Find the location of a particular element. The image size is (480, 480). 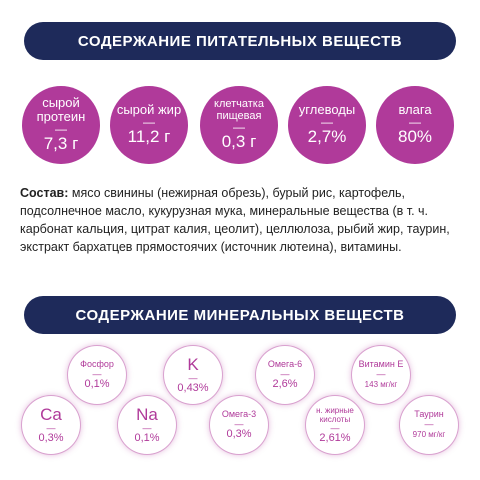

nutrient-fiber: клетчатка пищевая — 0,3 г is located at coordinates (239, 125).